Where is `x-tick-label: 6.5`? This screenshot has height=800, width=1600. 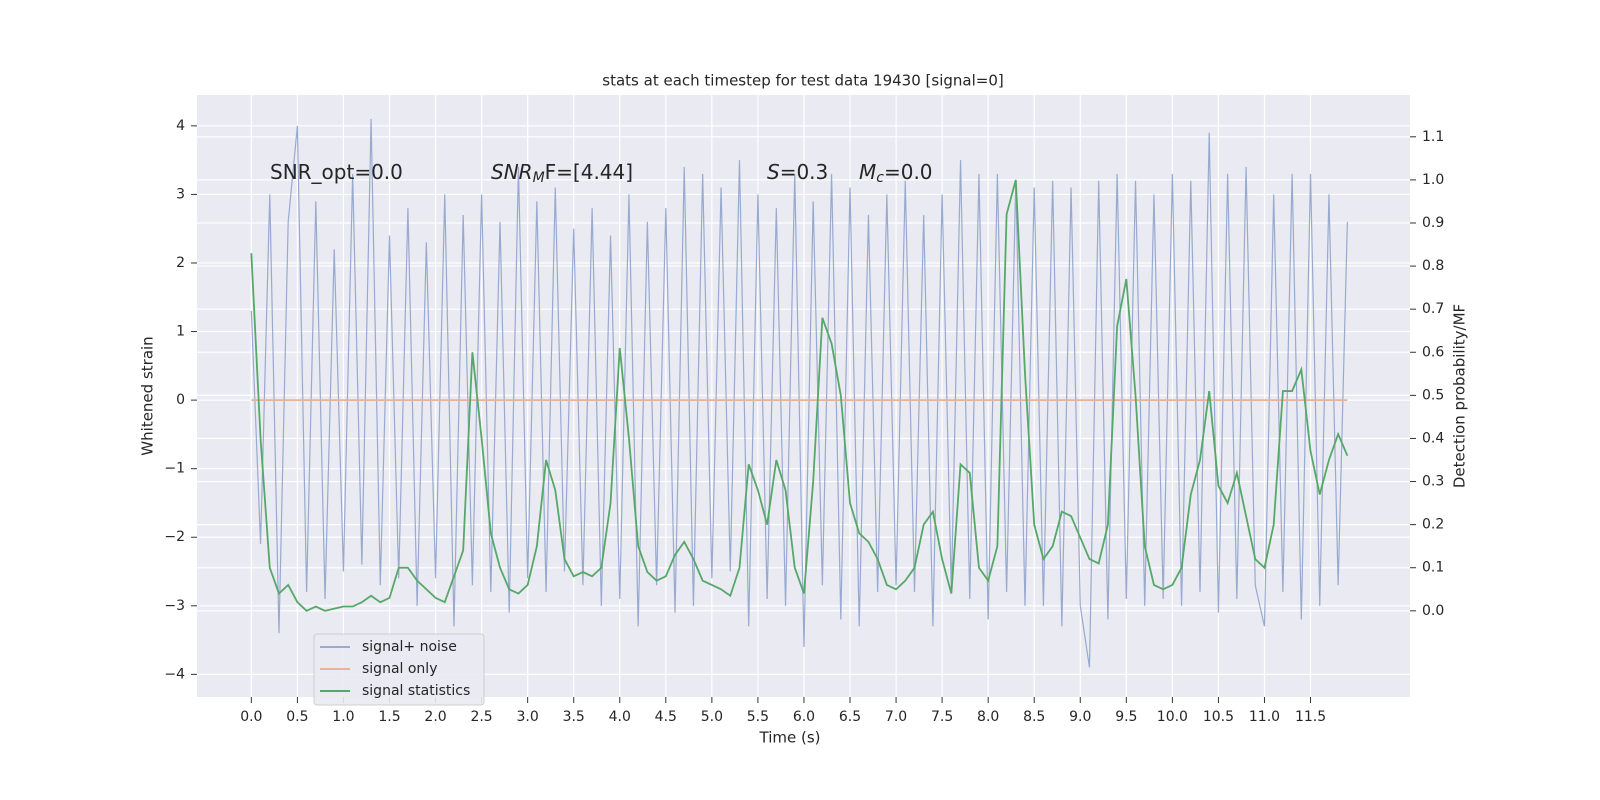 x-tick-label: 6.5 is located at coordinates (850, 717).